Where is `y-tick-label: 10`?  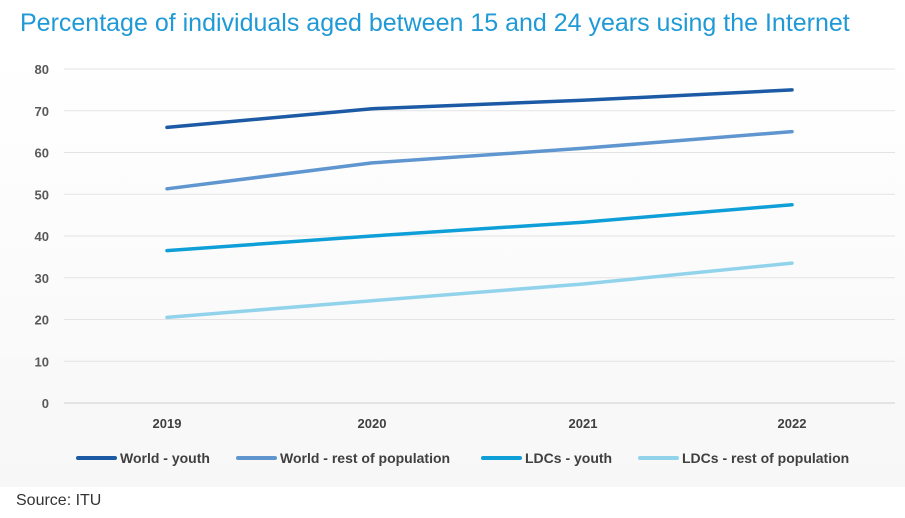
y-tick-label: 10 is located at coordinates (42, 361).